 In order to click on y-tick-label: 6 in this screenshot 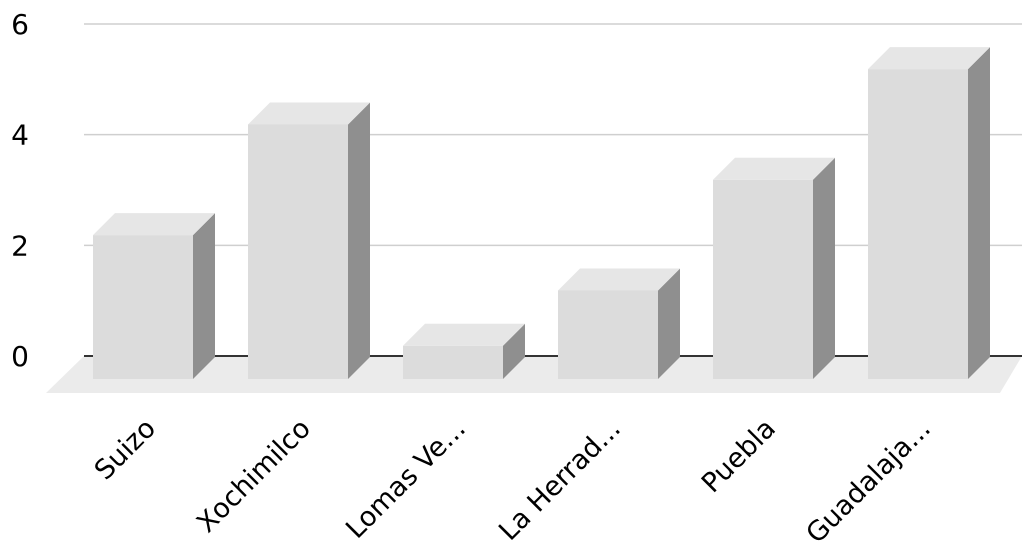, I will do `click(20, 24)`.